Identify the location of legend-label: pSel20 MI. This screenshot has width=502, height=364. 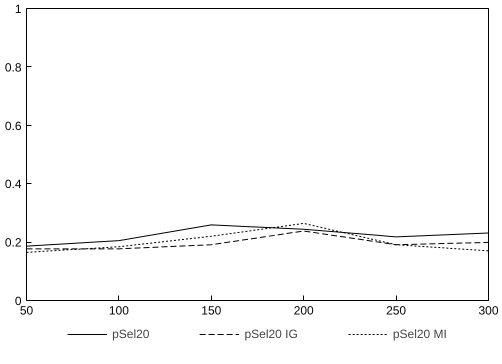
(419, 334).